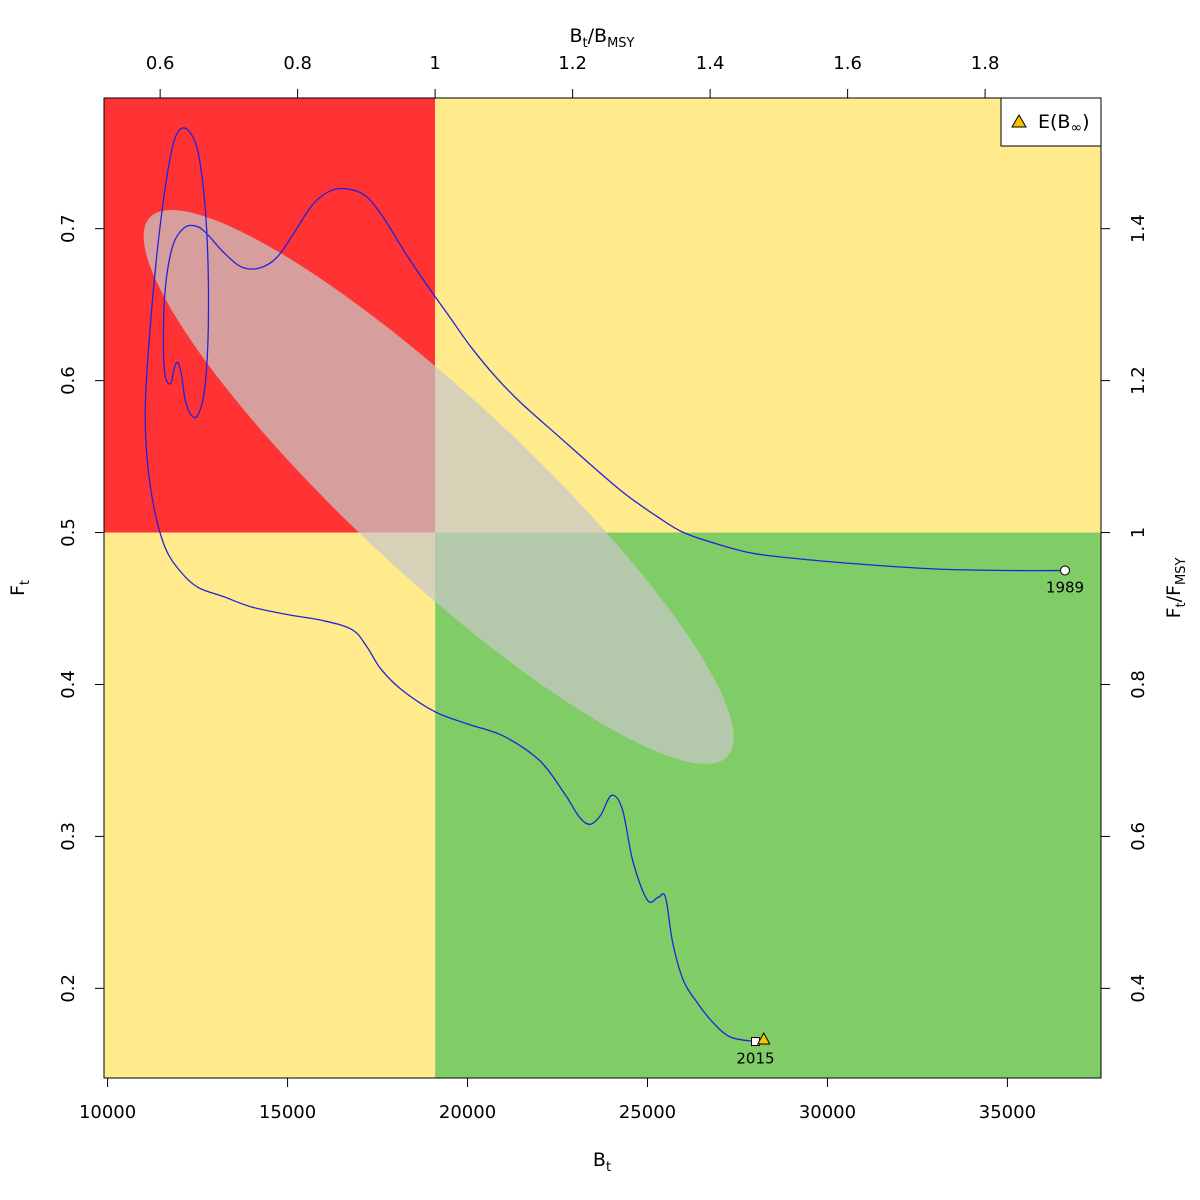  Describe the element at coordinates (647, 1112) in the screenshot. I see `x-tick-label: 25000` at that location.